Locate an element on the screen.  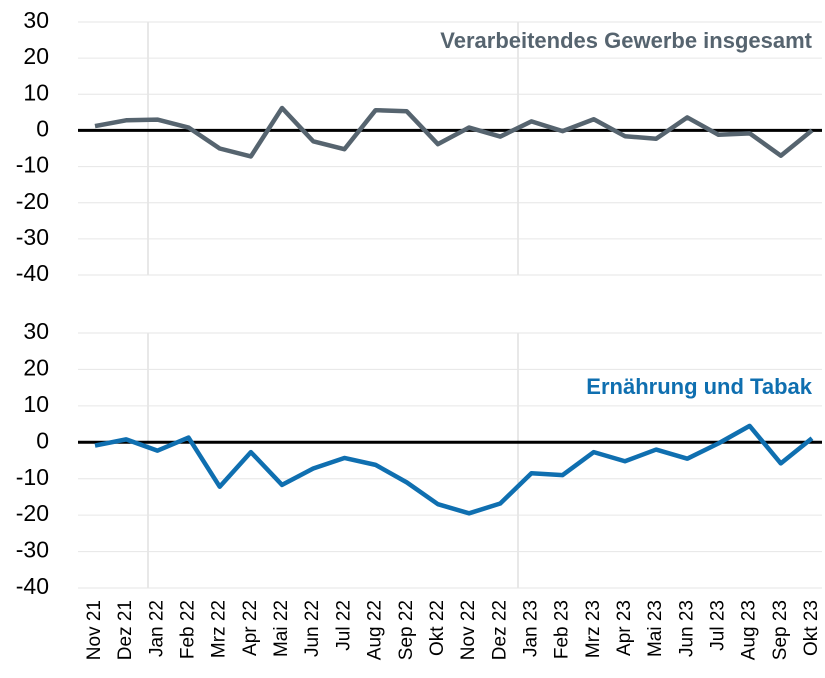
chart-title: Ernährung und Tabak is located at coordinates (699, 386).